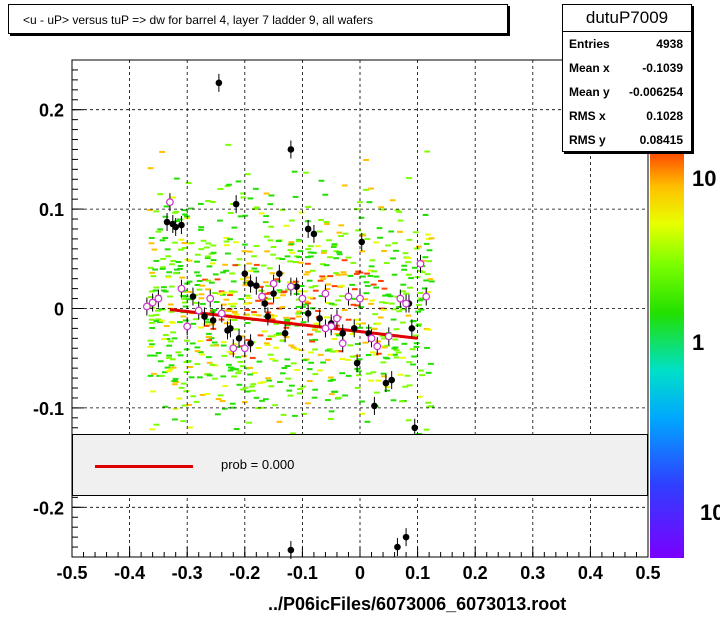 The width and height of the screenshot is (720, 620). Describe the element at coordinates (48, 409) in the screenshot. I see `y-tick-label: -0.1` at that location.